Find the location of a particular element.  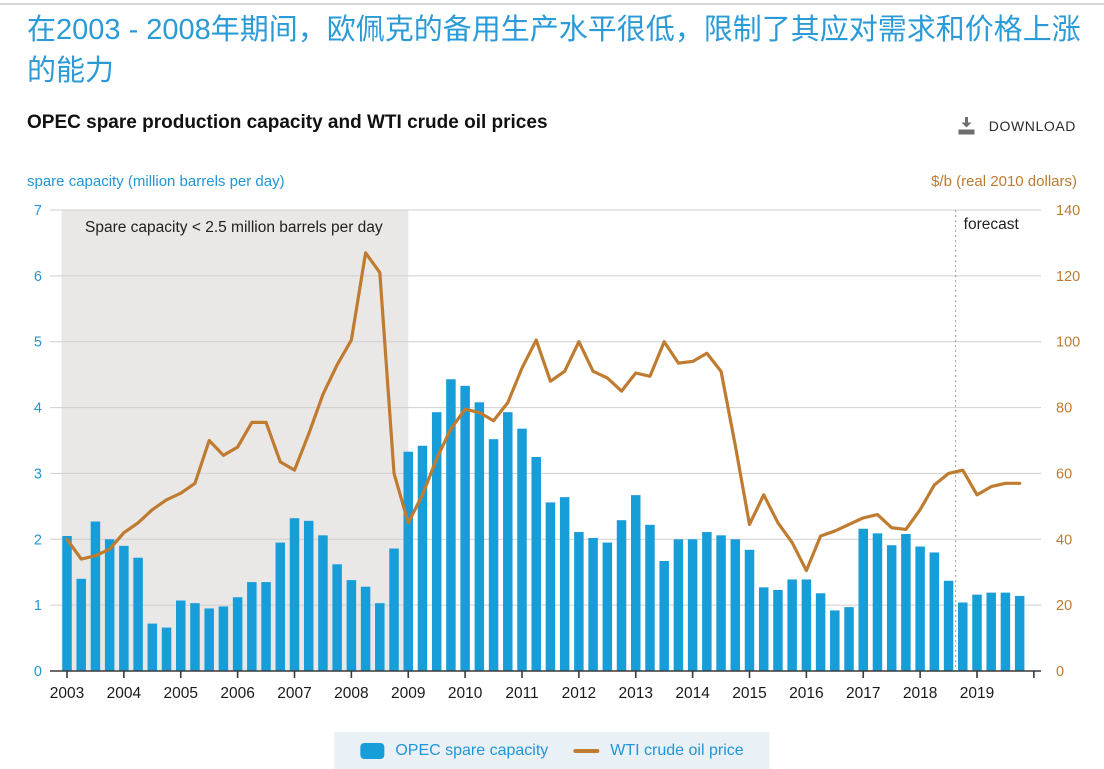

x-tick-label: 2005 is located at coordinates (181, 693).